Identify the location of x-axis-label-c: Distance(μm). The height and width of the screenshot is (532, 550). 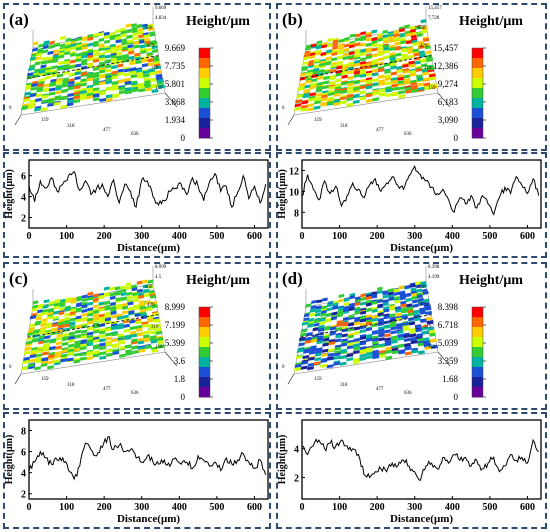
(148, 519).